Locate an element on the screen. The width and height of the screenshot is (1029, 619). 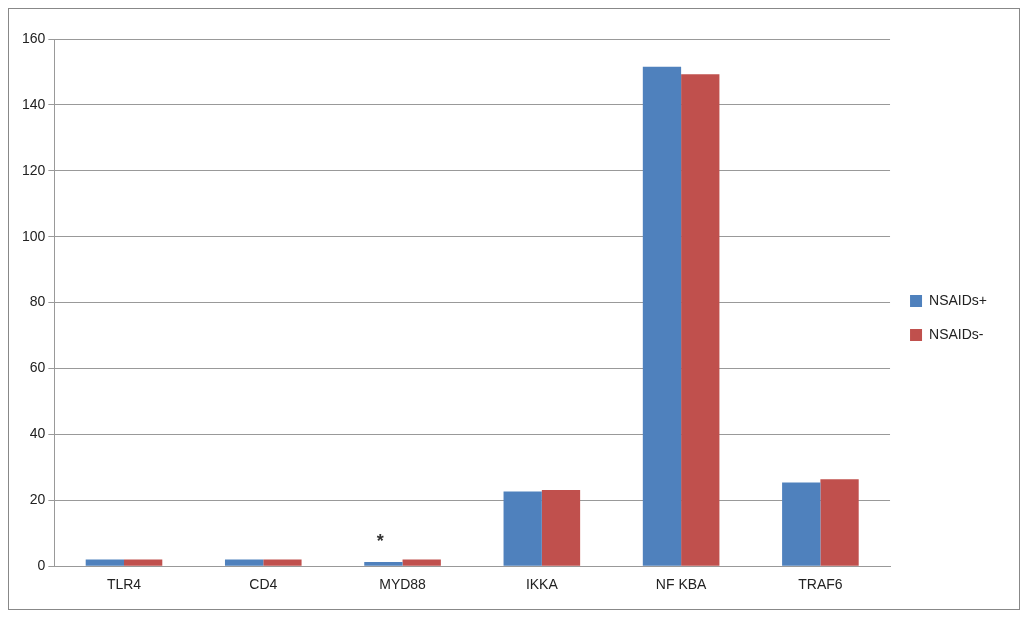
y-tick-label: 140 is located at coordinates (34, 103).